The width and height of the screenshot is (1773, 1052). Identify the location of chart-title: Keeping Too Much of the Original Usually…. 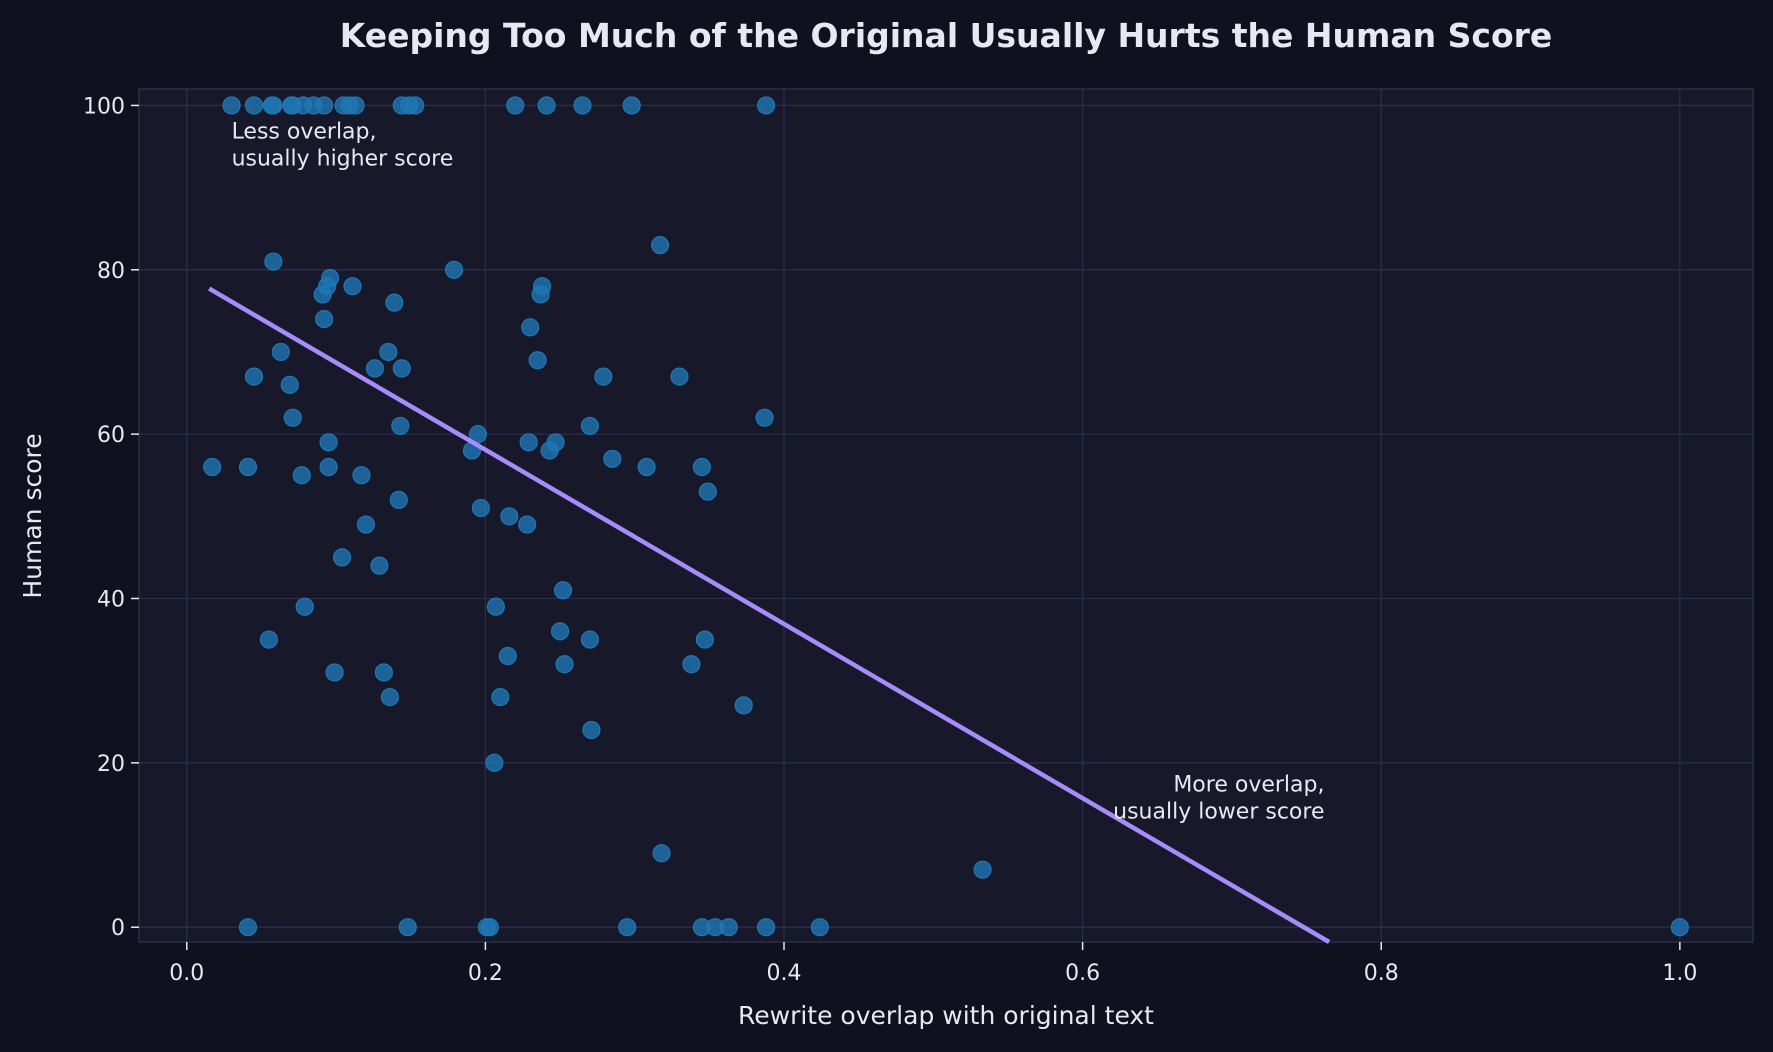
(946, 35).